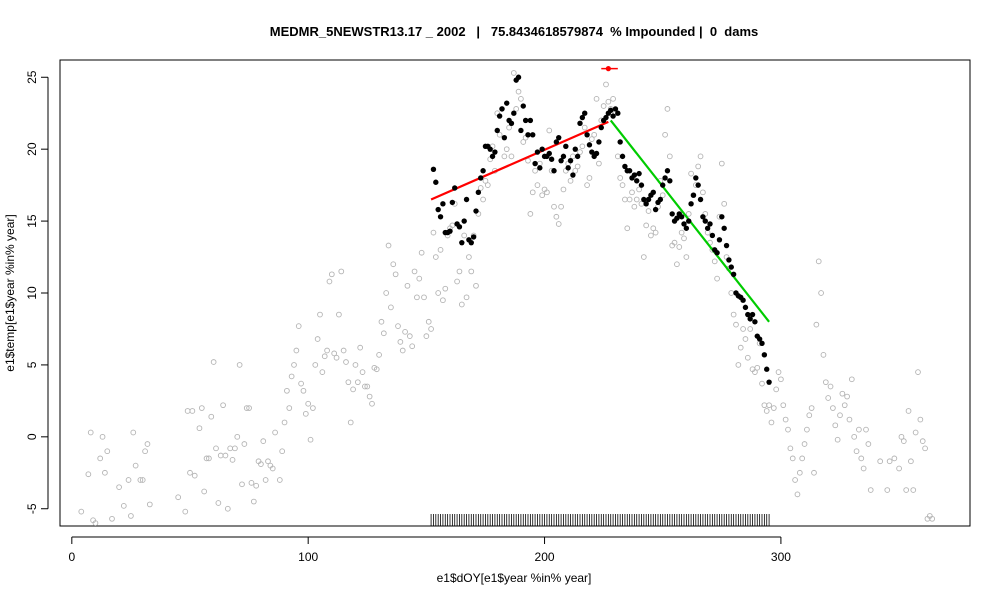 The height and width of the screenshot is (600, 1000). What do you see at coordinates (600, 520) in the screenshot?
I see `rug-marks` at bounding box center [600, 520].